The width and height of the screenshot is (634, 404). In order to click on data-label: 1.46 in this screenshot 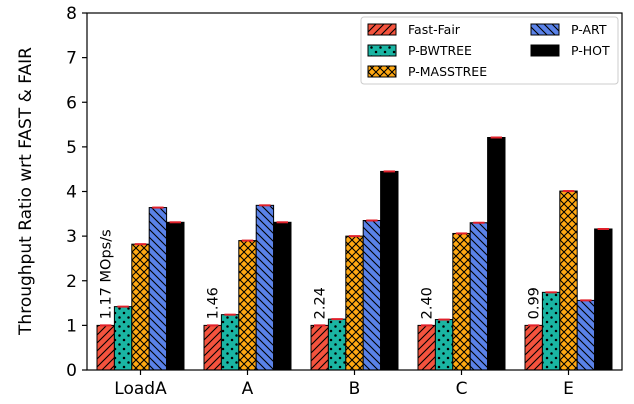, I will do `click(214, 303)`.